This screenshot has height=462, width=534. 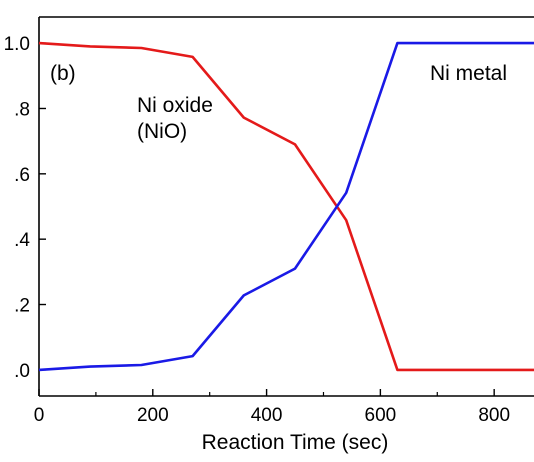 I want to click on series-label-ni-oxide: (NiO), so click(x=162, y=131).